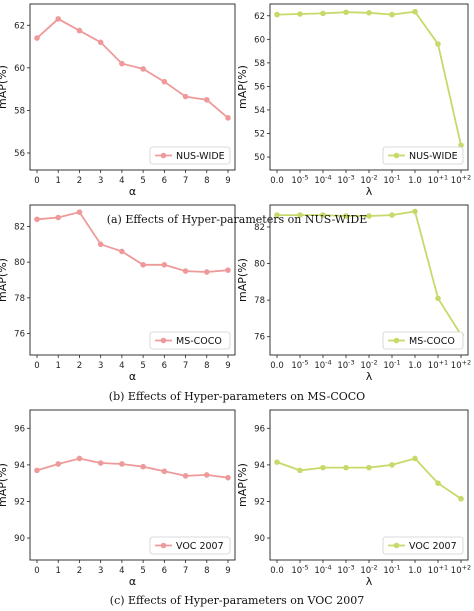 This screenshot has width=474, height=611. Describe the element at coordinates (277, 366) in the screenshot. I see `x-tick-label: 0.0` at that location.